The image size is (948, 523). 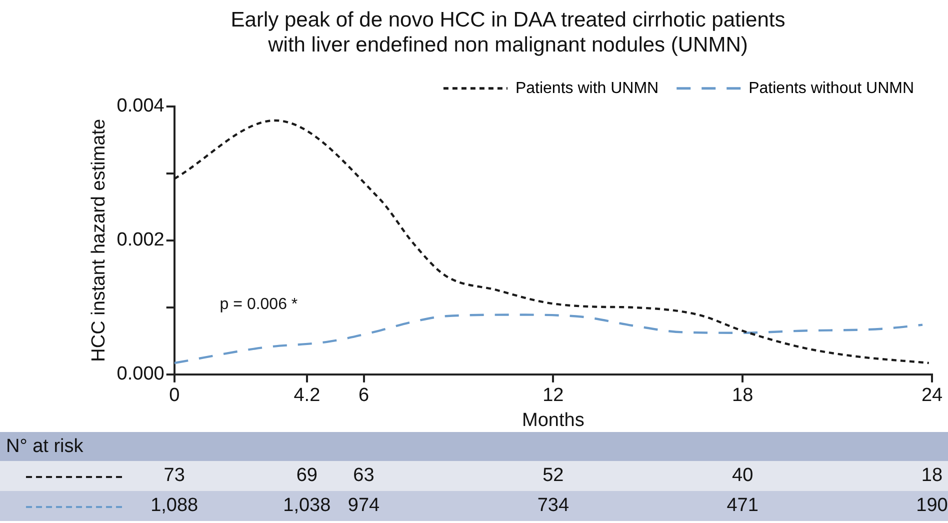 What do you see at coordinates (307, 506) in the screenshot?
I see `text: 1,038` at bounding box center [307, 506].